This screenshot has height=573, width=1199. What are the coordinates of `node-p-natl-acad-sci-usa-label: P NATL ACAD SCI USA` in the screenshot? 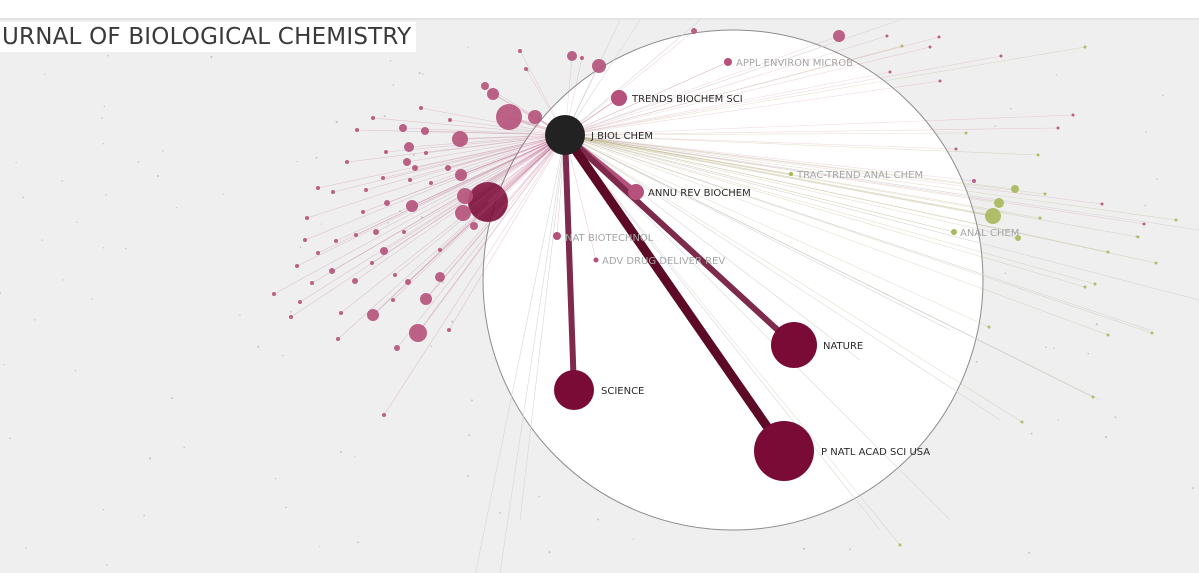 It's located at (875, 452).